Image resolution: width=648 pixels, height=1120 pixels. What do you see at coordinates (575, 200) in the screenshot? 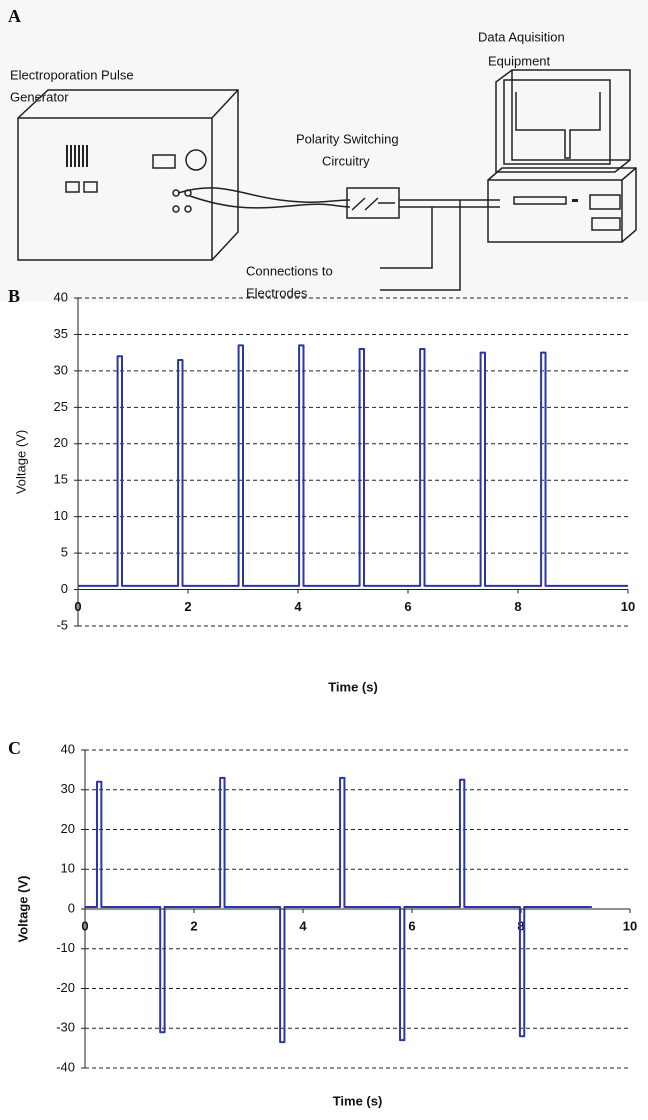
I see `light` at bounding box center [575, 200].